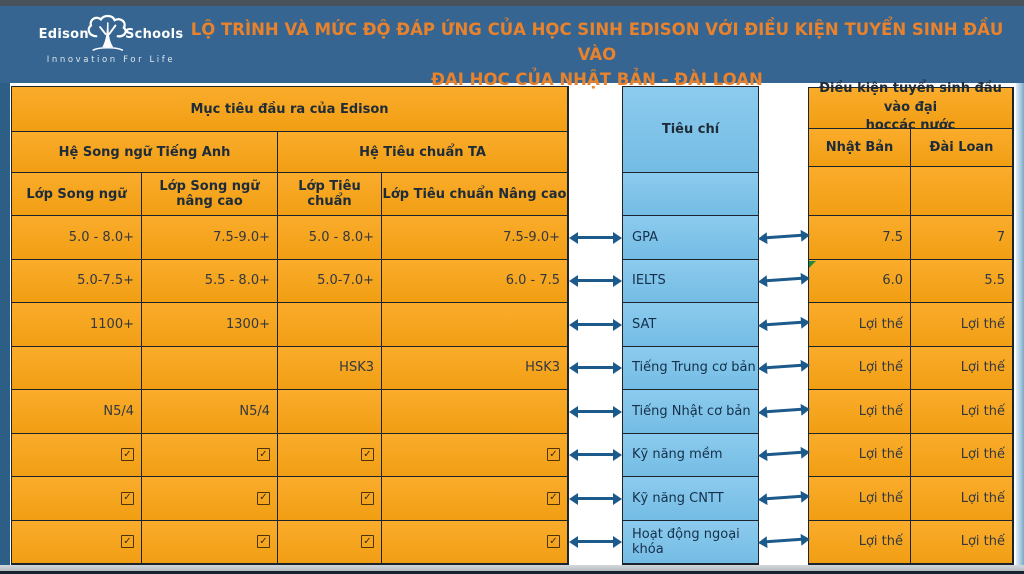 This screenshot has height=574, width=1024. What do you see at coordinates (512, 572) in the screenshot?
I see `bottom-dark-band` at bounding box center [512, 572].